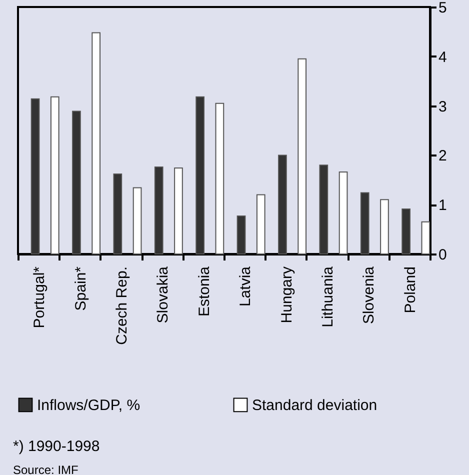  What do you see at coordinates (442, 8) in the screenshot?
I see `y-tick-label: 5` at bounding box center [442, 8].